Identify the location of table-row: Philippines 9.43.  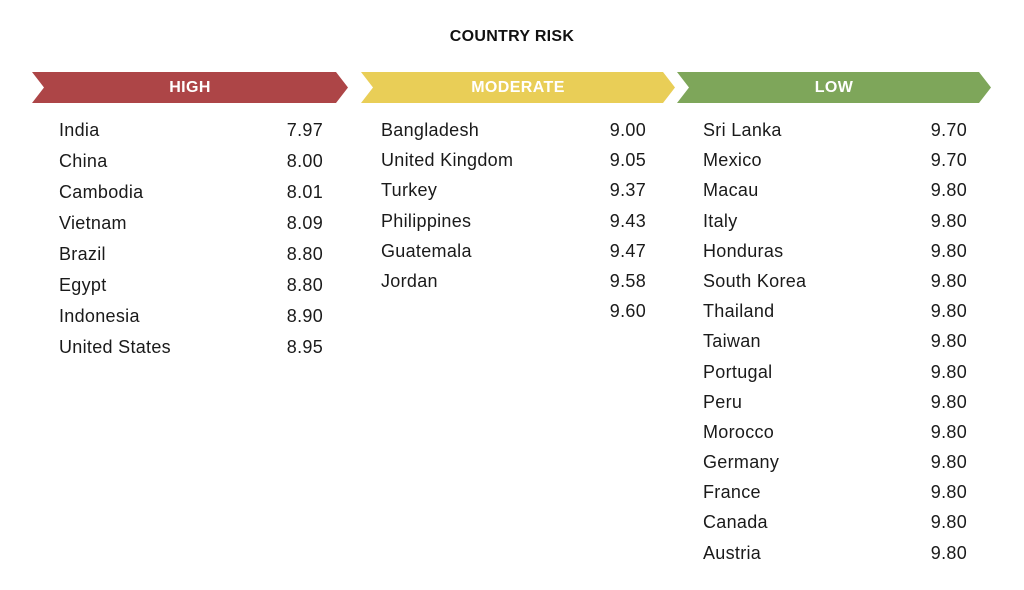
(513, 223).